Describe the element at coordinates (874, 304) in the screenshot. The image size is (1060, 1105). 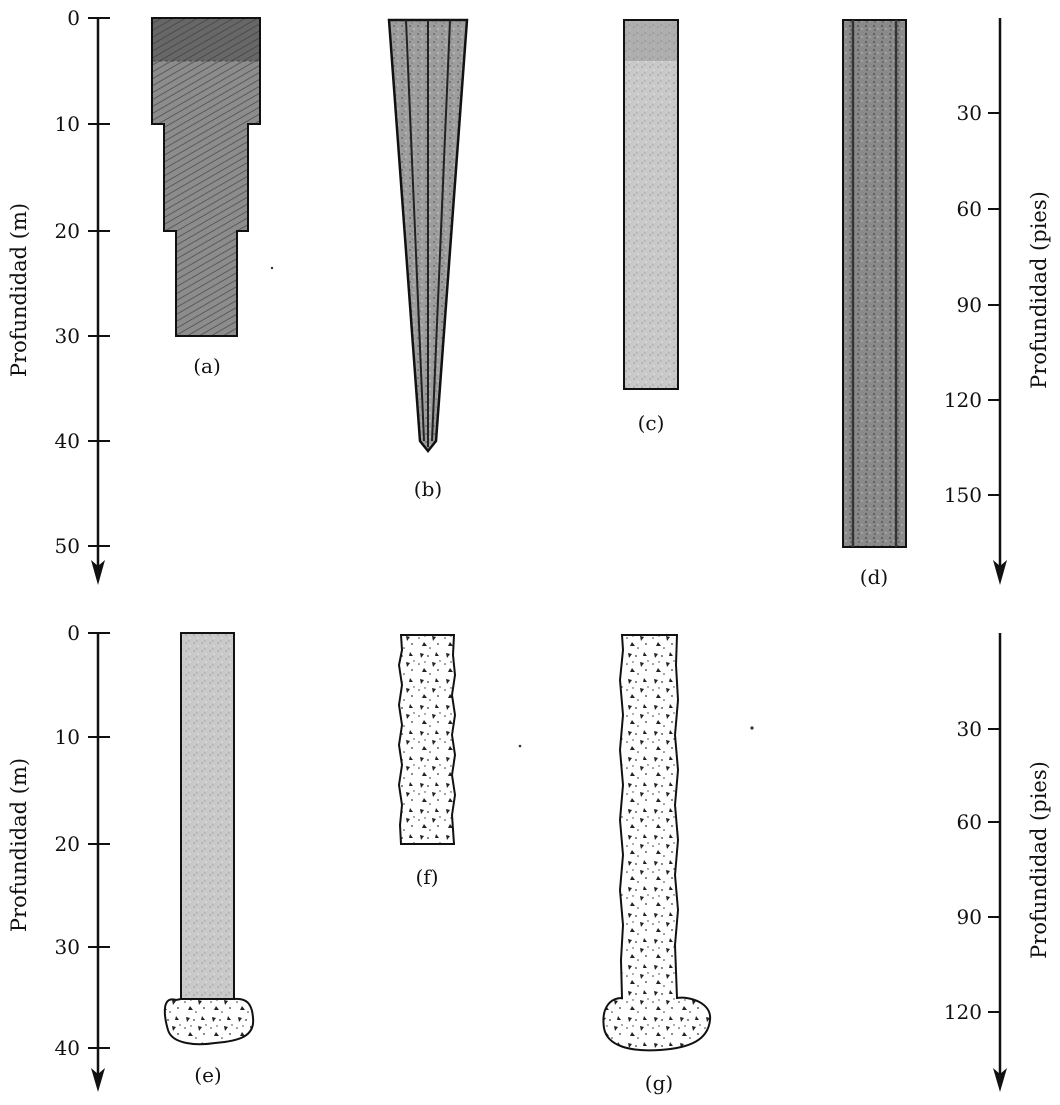
I see `pile-d: (d)` at that location.